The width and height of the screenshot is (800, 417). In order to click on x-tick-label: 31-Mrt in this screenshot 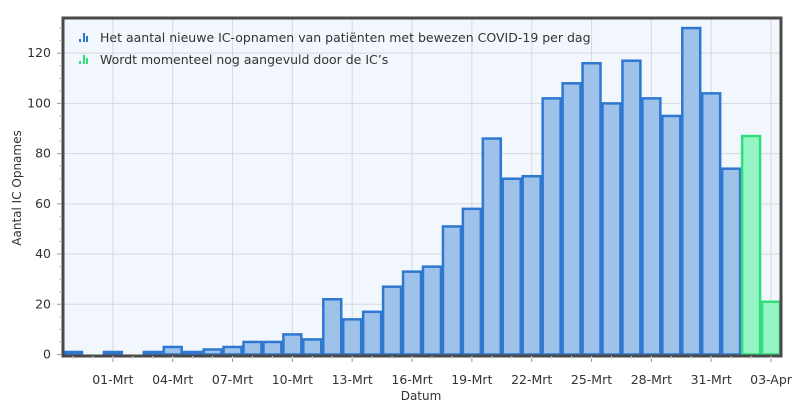, I will do `click(711, 379)`.